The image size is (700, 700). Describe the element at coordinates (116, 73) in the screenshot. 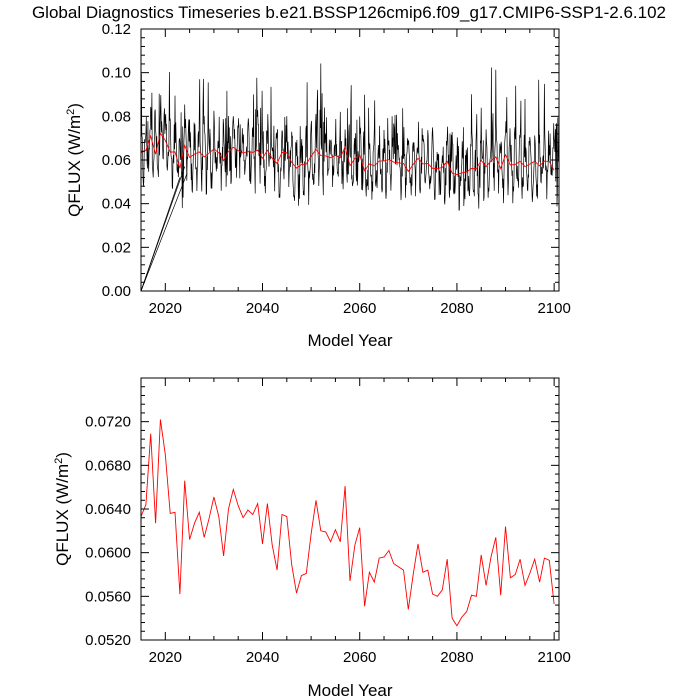

I see `y-tick-label: 0.10` at that location.